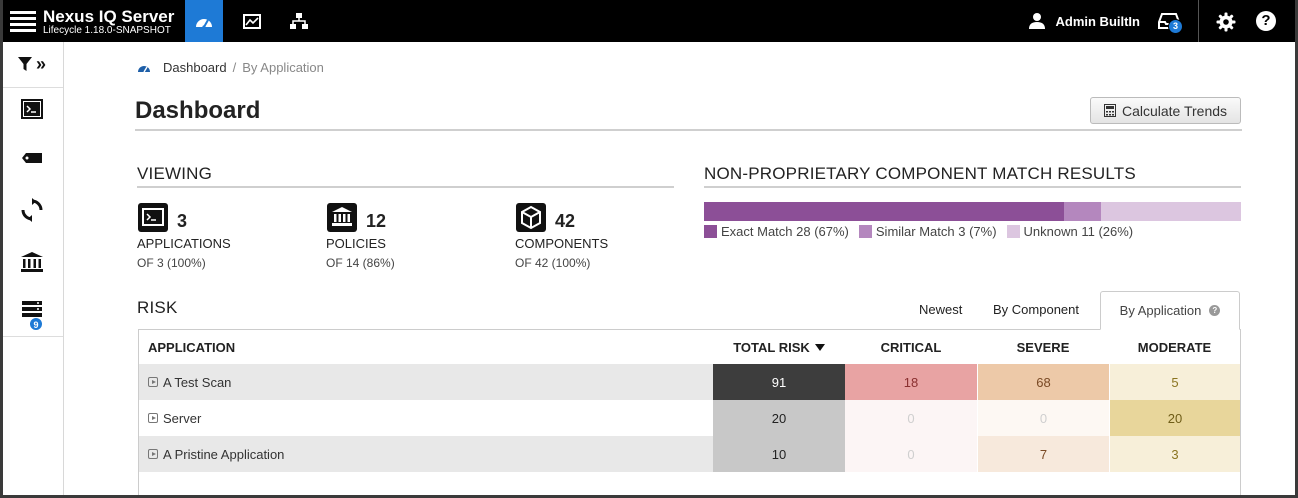 Image resolution: width=1298 pixels, height=498 pixels. I want to click on app-version: Lifecycle 1.18.0-SNAPSHOT, so click(107, 30).